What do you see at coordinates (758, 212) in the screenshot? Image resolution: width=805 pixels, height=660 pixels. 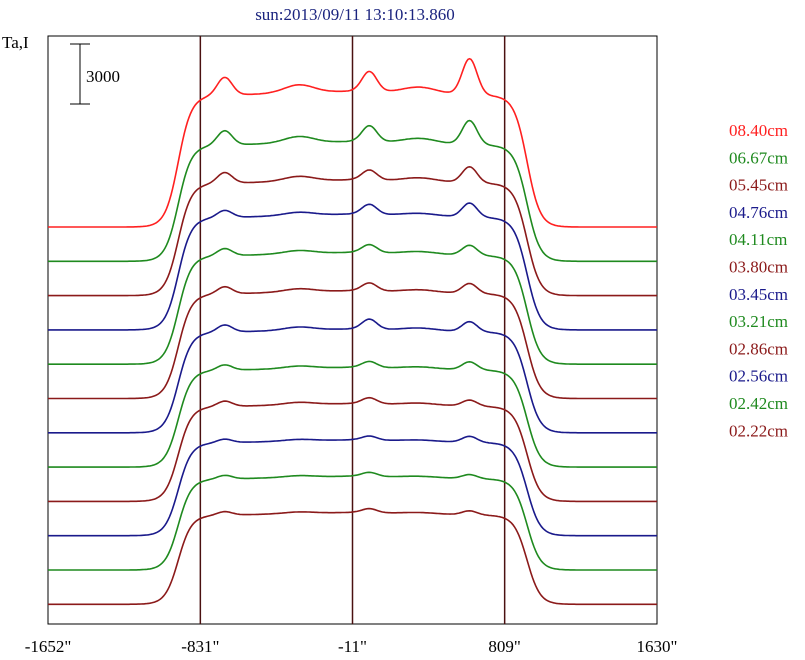 I see `legend-entry: 04.76cm` at bounding box center [758, 212].